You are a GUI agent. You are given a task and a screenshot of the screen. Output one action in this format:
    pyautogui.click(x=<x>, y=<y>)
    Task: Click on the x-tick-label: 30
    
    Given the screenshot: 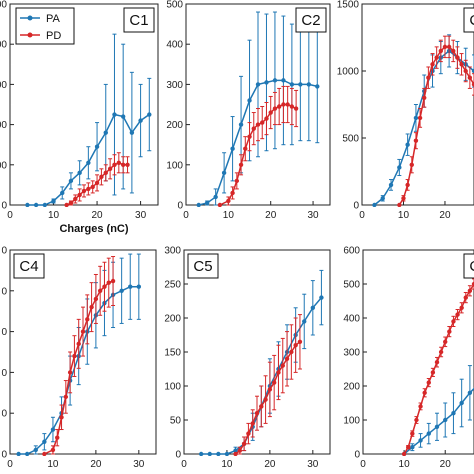 What is the action you would take?
    pyautogui.click(x=313, y=464)
    